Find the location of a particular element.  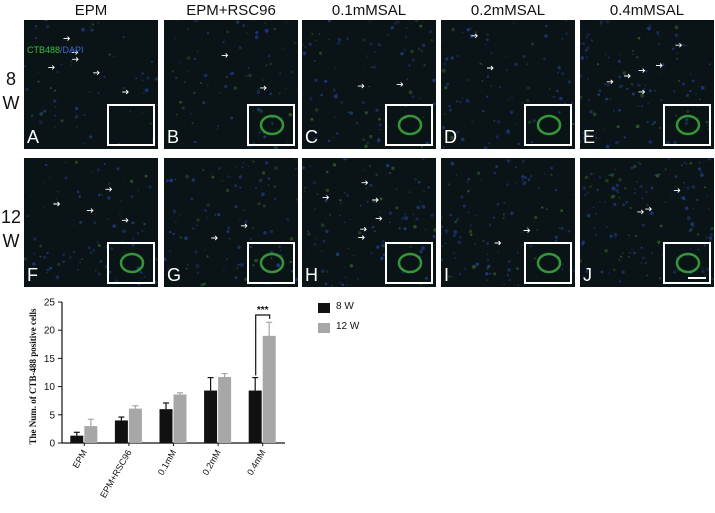

arrow-marker-icon is located at coordinates (642, 92).